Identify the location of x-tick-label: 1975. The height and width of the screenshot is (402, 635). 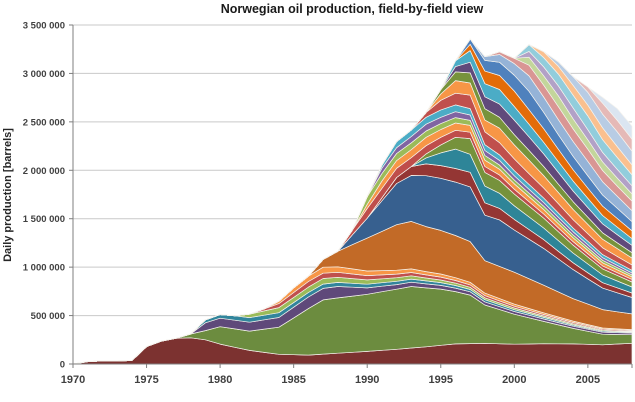
(146, 380).